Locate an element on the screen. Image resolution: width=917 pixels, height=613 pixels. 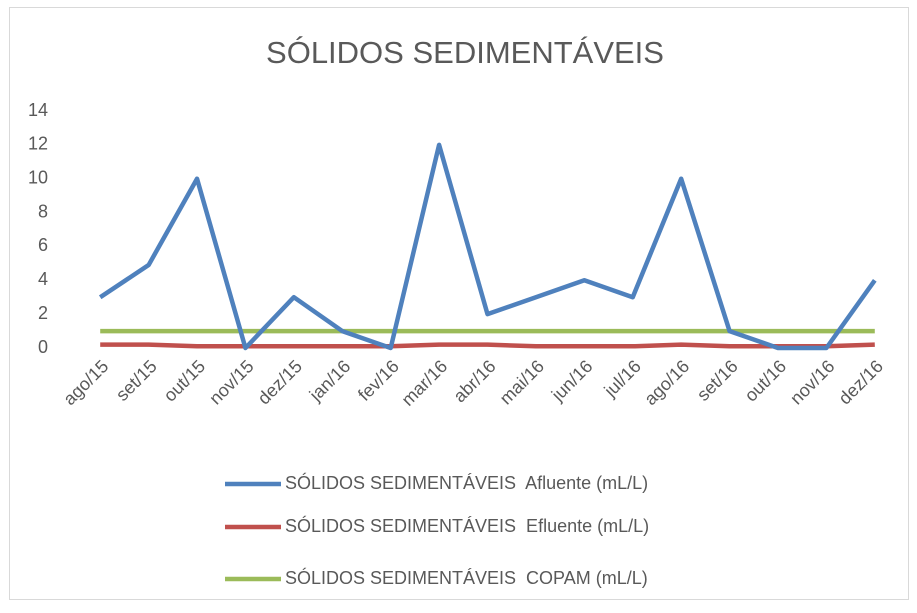
series-line is located at coordinates (487, 345).